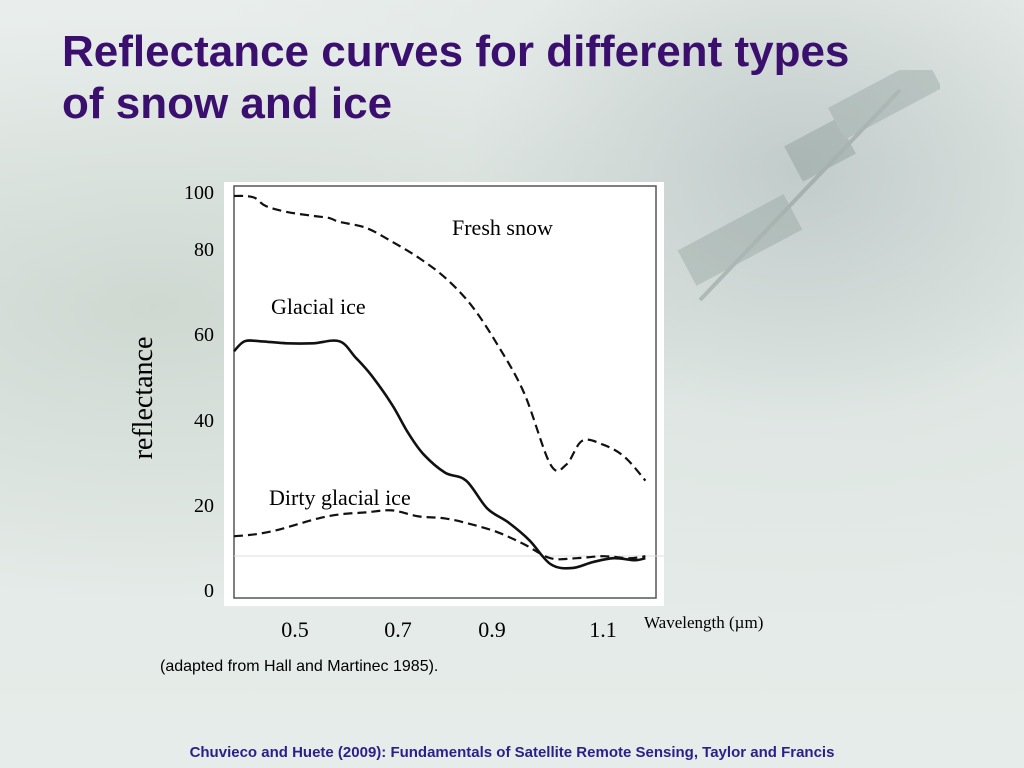  What do you see at coordinates (492, 629) in the screenshot?
I see `x-tick-label: 0.9` at bounding box center [492, 629].